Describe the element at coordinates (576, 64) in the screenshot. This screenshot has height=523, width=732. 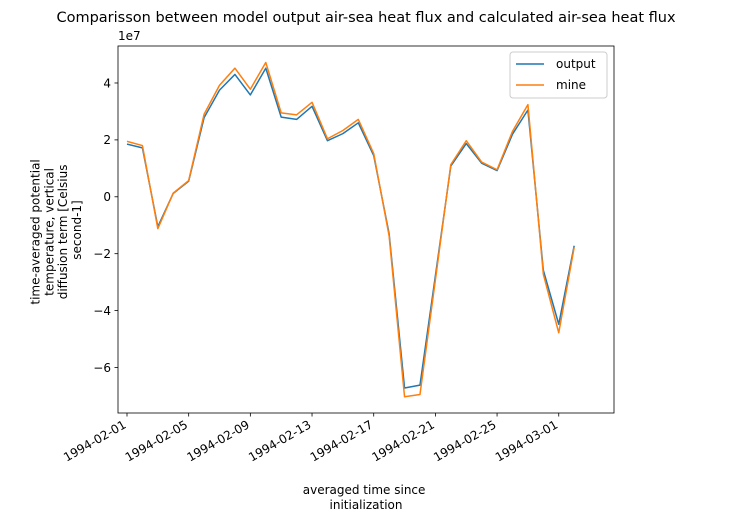
I see `legend-label-output: output` at that location.